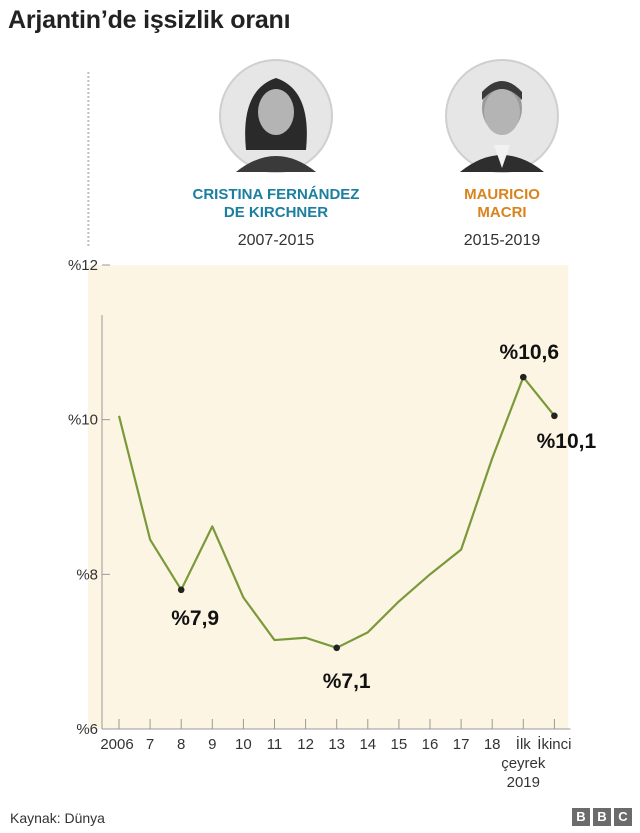 The image size is (640, 833). Describe the element at coordinates (367, 744) in the screenshot. I see `x-tick-label: 14` at that location.